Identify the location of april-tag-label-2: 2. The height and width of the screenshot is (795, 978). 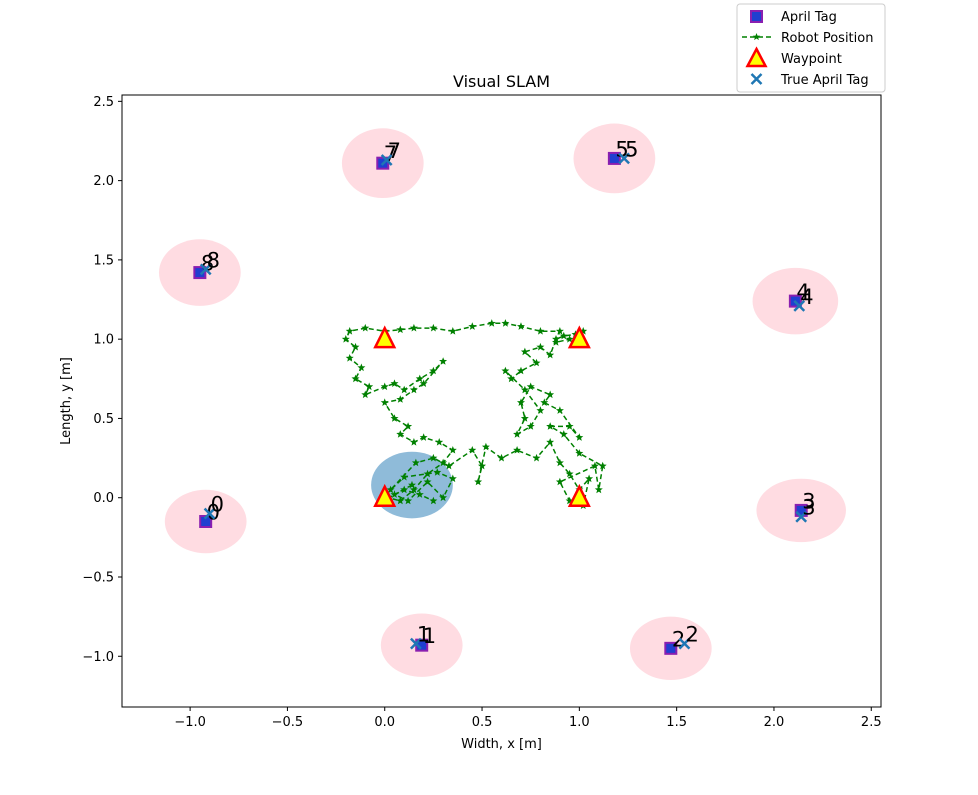
(678, 639).